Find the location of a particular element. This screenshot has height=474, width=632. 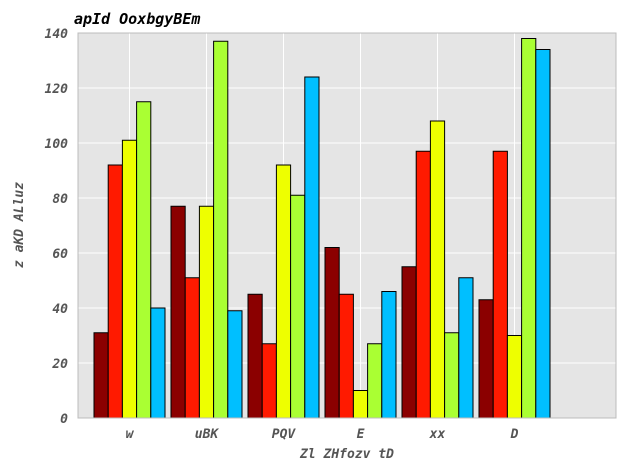

y-tick-label: 20 is located at coordinates (59, 364).